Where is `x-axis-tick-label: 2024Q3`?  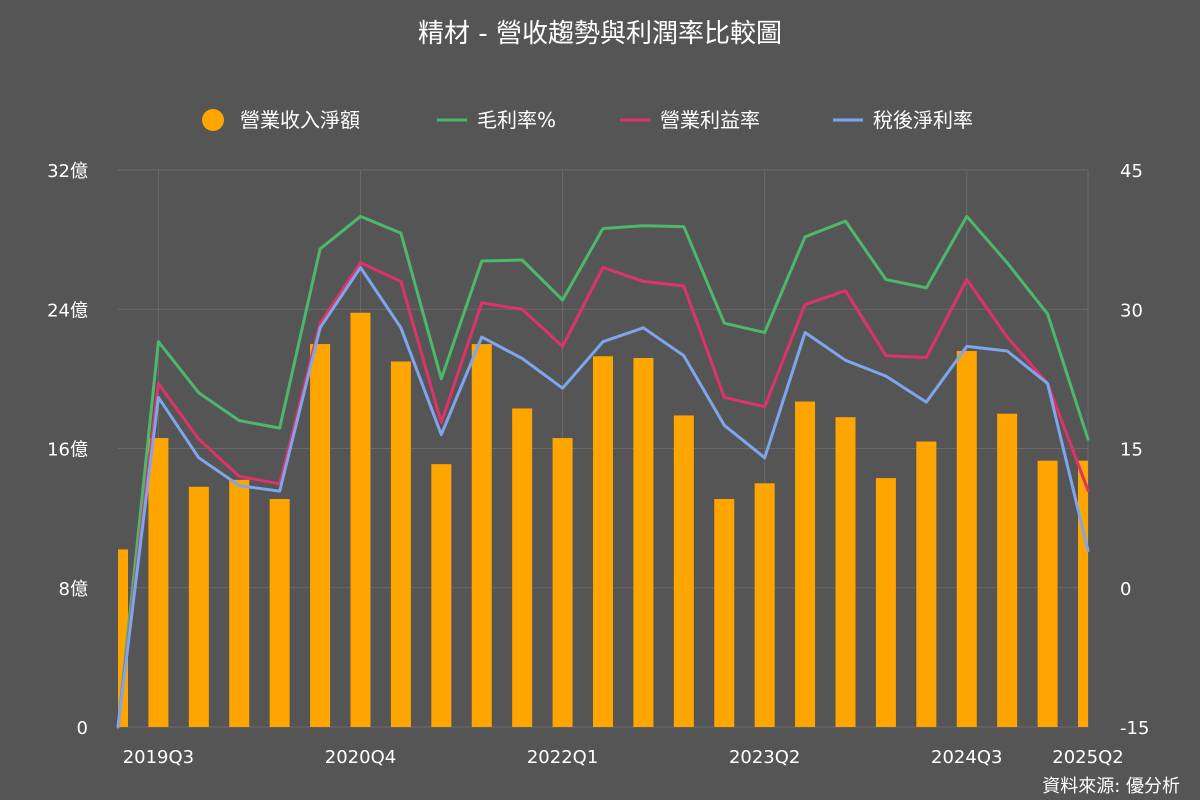 x-axis-tick-label: 2024Q3 is located at coordinates (966, 757).